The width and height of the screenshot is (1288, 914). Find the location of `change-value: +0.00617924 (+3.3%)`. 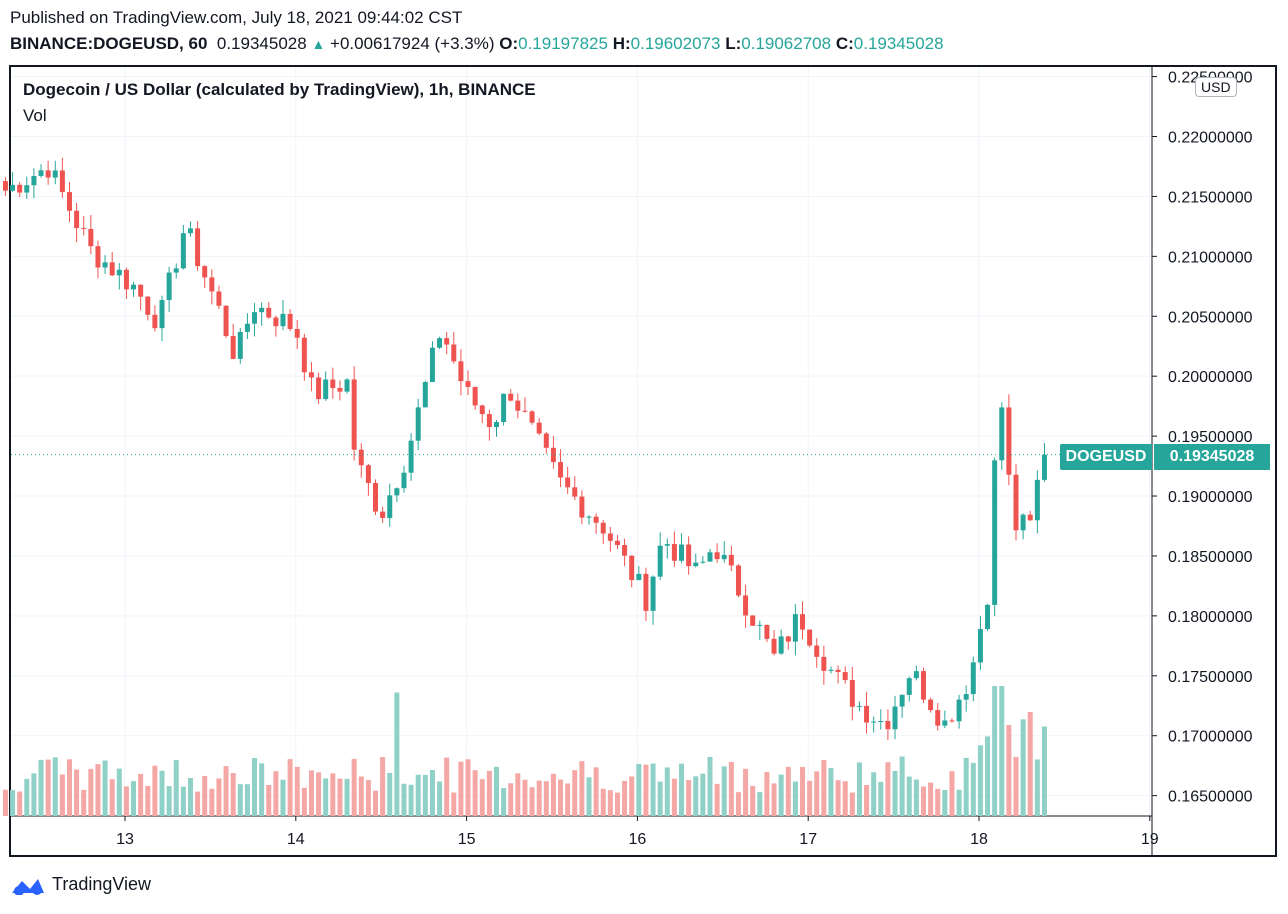

change-value: +0.00617924 (+3.3%) is located at coordinates (412, 43).